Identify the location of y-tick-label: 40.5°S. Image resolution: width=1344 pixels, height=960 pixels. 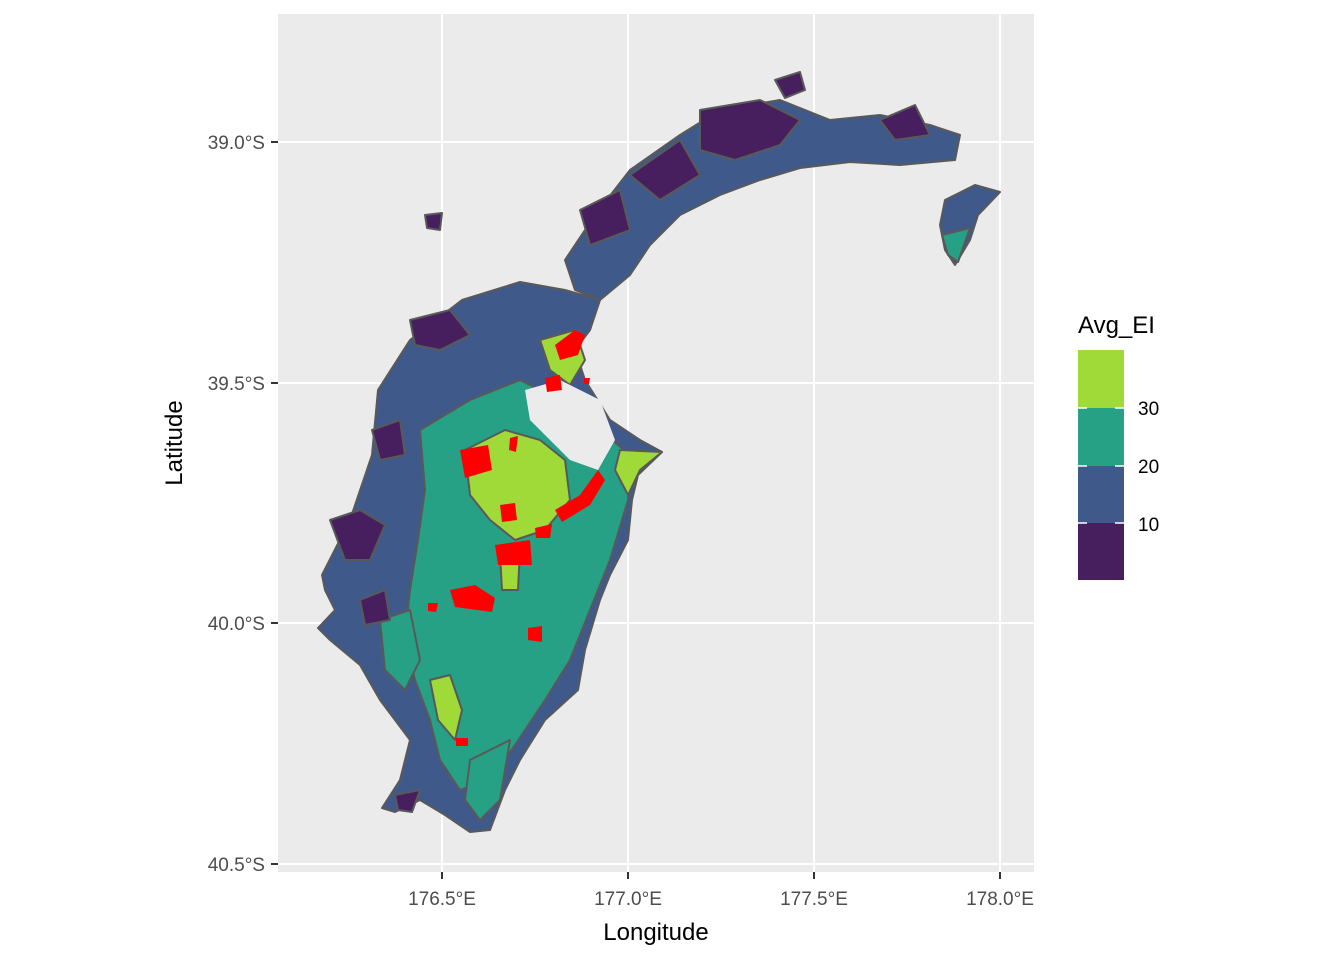
(236, 865).